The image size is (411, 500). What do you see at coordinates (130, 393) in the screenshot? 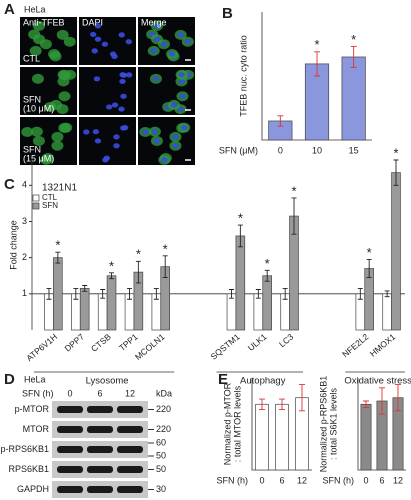
I see `lane-label: 12` at bounding box center [130, 393].